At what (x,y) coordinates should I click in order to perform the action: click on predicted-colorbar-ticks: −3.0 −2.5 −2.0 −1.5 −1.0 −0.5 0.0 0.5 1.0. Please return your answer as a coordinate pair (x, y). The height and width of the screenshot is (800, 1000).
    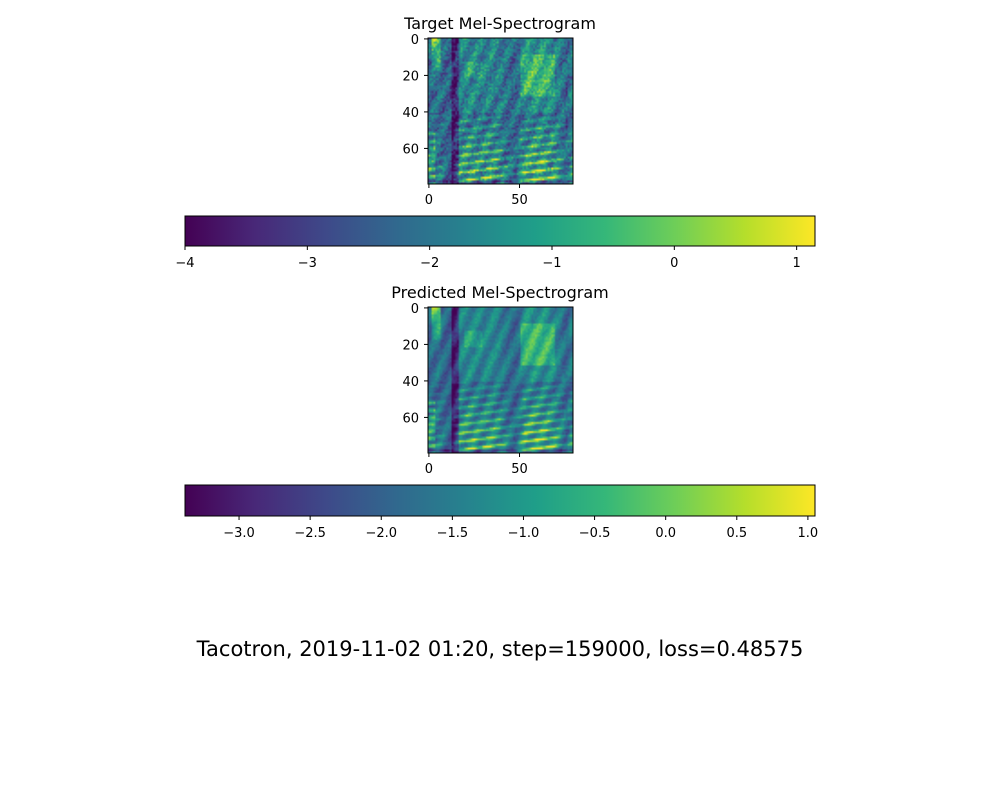
    Looking at the image, I should click on (520, 528).